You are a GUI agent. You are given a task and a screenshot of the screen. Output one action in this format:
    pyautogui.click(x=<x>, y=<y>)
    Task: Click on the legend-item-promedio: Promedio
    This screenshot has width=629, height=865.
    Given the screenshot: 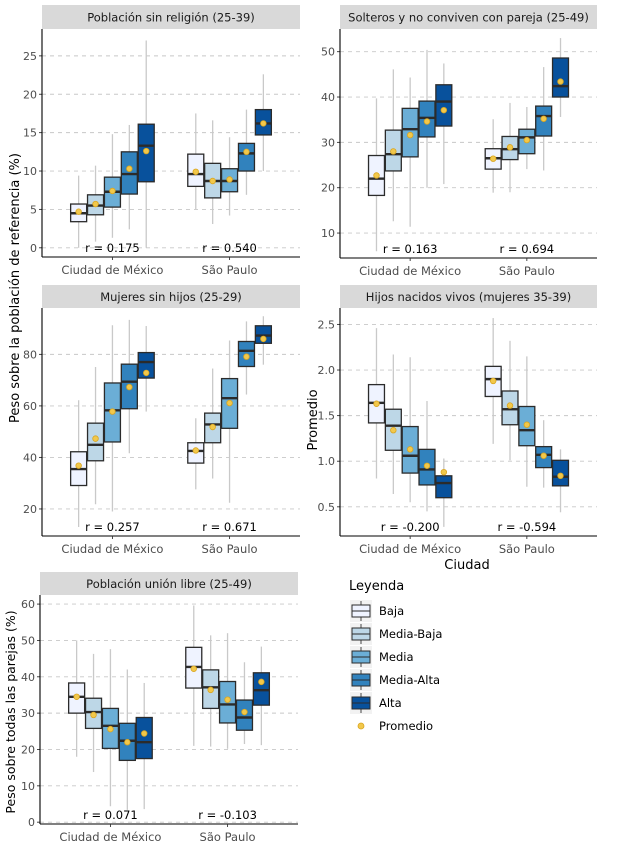 What is the action you would take?
    pyautogui.click(x=395, y=726)
    